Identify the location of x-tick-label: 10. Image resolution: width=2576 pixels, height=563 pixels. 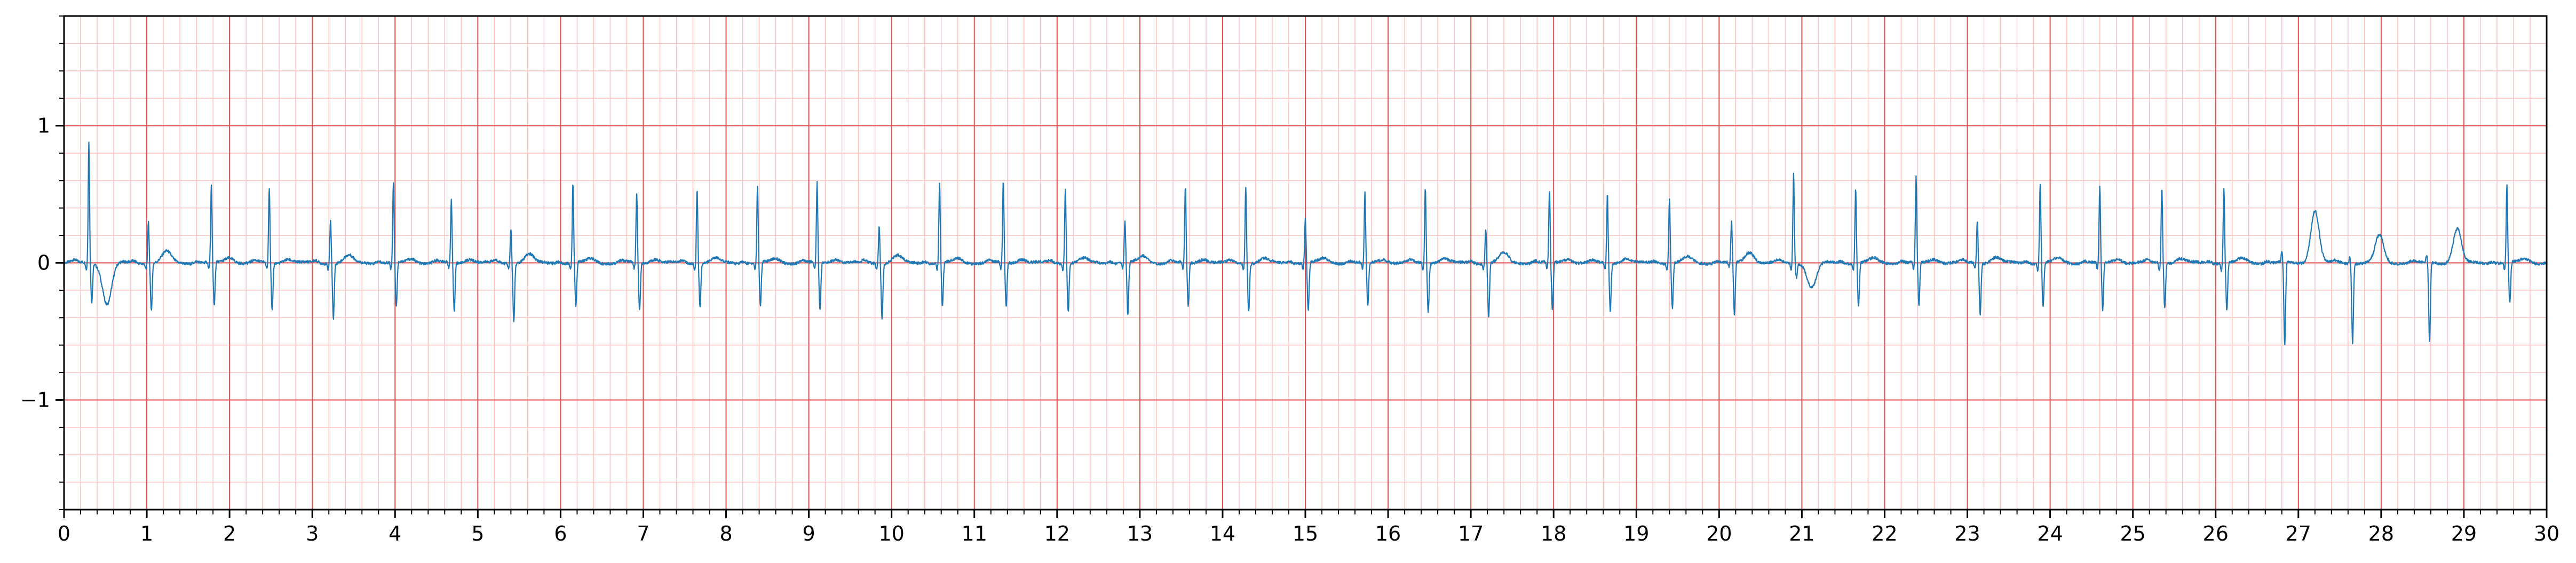
(891, 533).